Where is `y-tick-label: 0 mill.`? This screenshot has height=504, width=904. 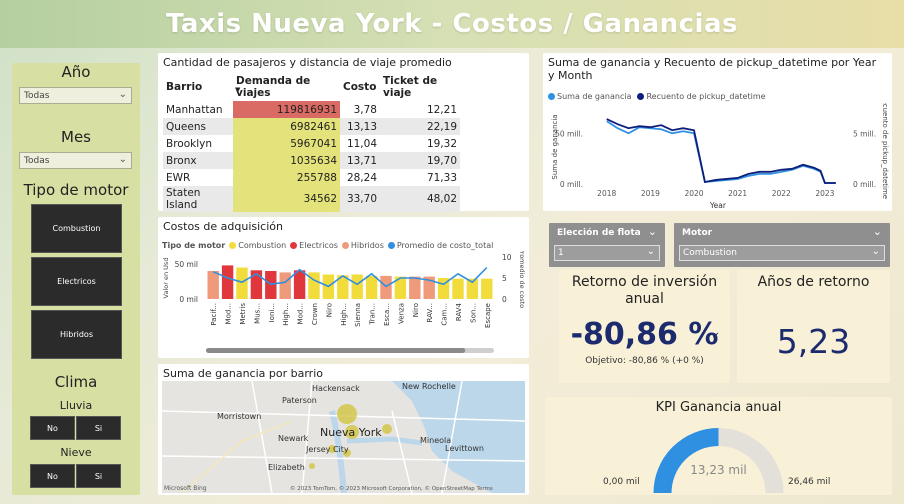 y-tick-label: 0 mill. is located at coordinates (571, 184).